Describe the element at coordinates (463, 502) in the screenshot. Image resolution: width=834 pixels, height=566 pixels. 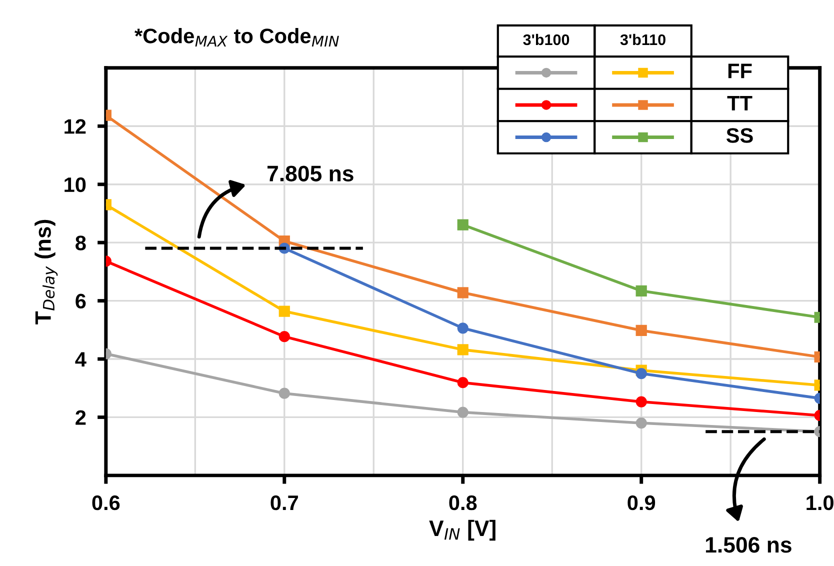
I see `x-tick-label: 0.8` at that location.